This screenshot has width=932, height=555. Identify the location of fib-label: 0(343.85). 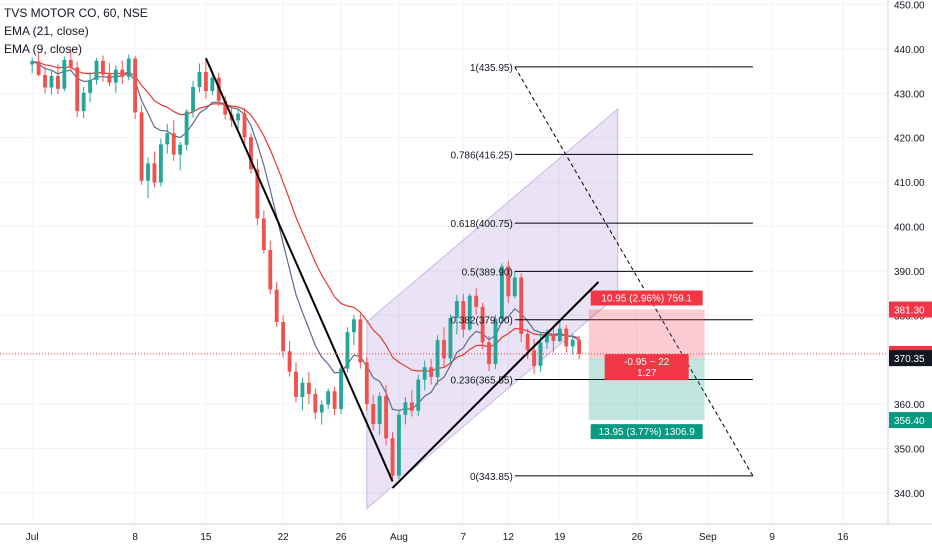
(491, 477).